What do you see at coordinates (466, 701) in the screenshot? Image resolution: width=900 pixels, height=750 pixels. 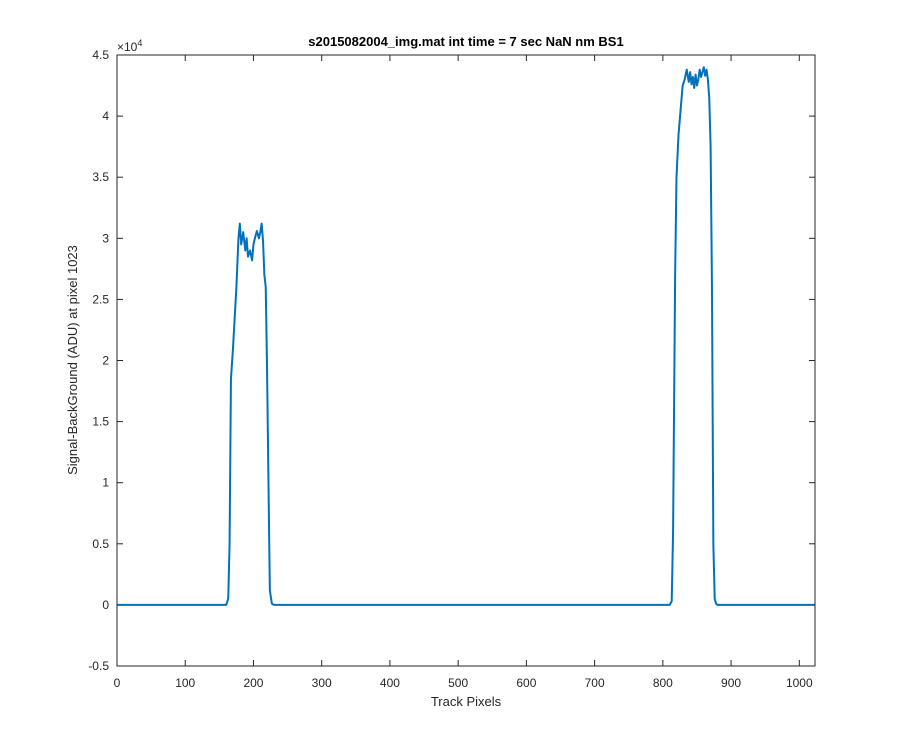 I see `x-axis-label: Track Pixels` at bounding box center [466, 701].